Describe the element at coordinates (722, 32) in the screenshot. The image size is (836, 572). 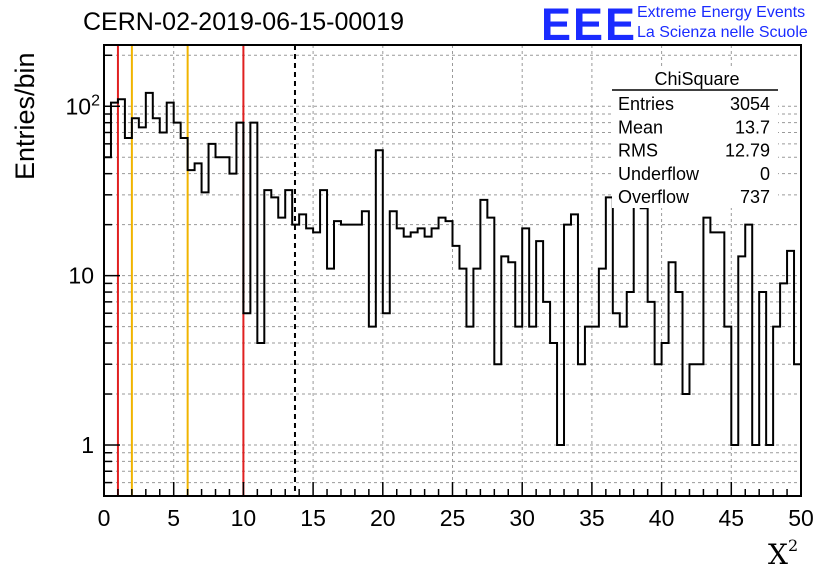
I see `logo-subtitle-line2: La Scienza nelle Scuole` at that location.